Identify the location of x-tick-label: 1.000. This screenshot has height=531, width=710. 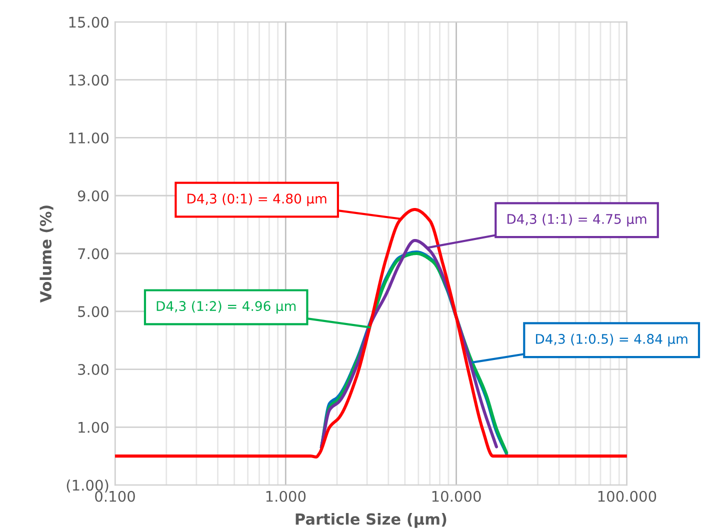
(286, 496).